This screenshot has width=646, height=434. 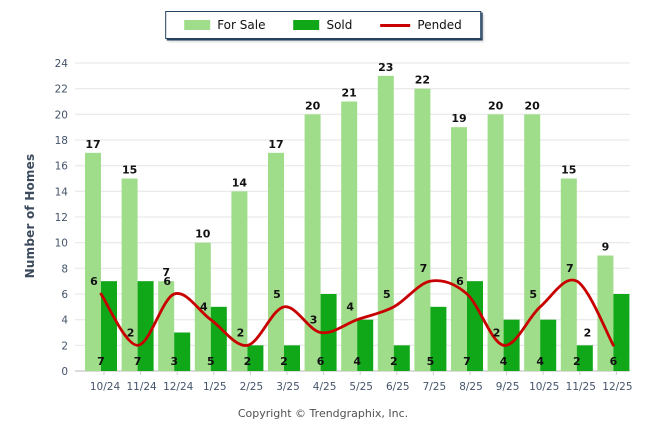 What do you see at coordinates (64, 321) in the screenshot?
I see `y-tick-label: 4` at bounding box center [64, 321].